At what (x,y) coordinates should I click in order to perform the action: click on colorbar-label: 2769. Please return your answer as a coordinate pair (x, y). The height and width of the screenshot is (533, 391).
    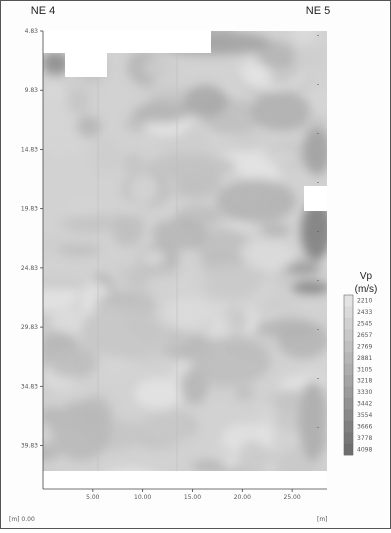
    Looking at the image, I should click on (364, 346).